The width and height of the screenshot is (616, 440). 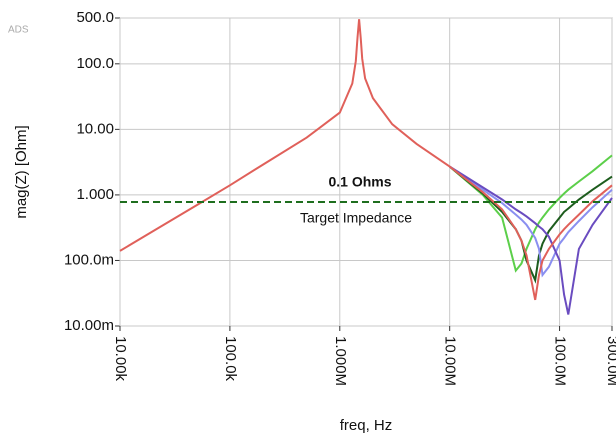 What do you see at coordinates (95, 128) in the screenshot?
I see `y-tick-label: 10.00` at bounding box center [95, 128].